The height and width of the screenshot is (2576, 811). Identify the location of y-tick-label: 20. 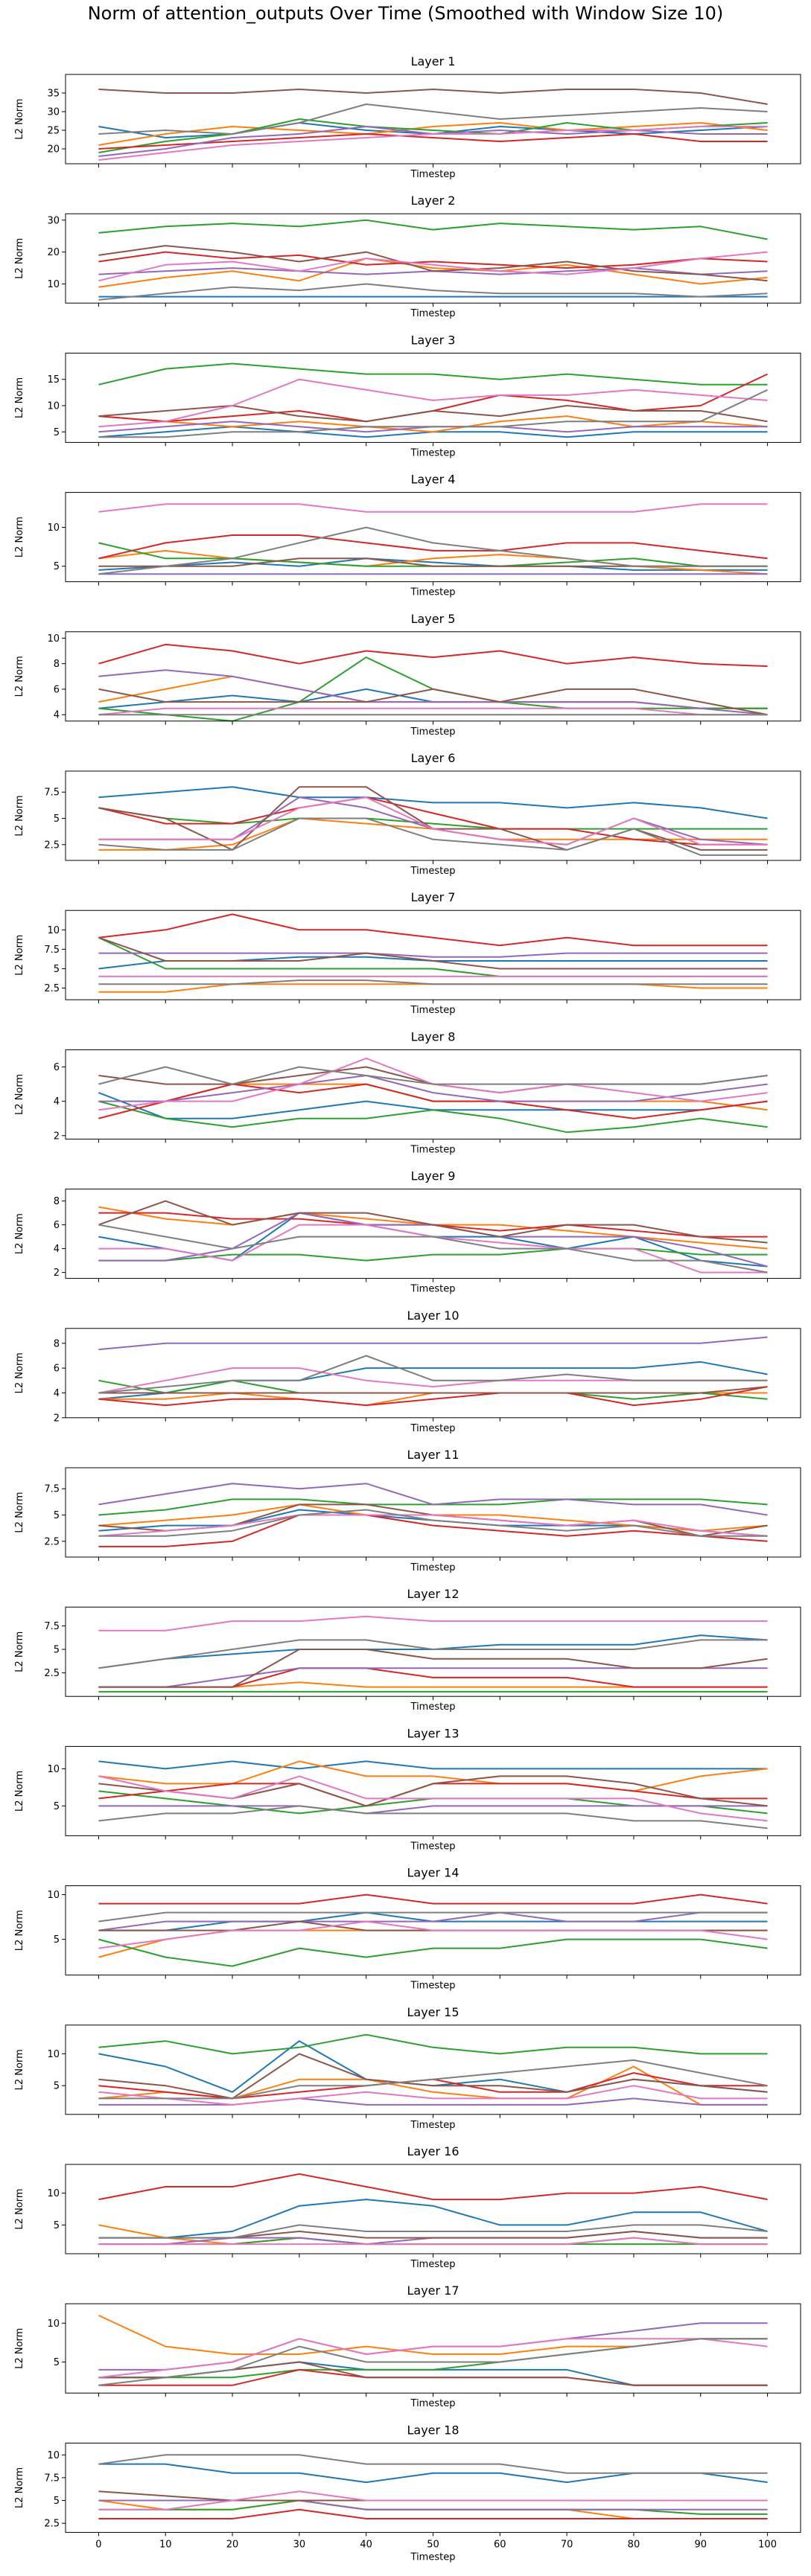
(53, 150).